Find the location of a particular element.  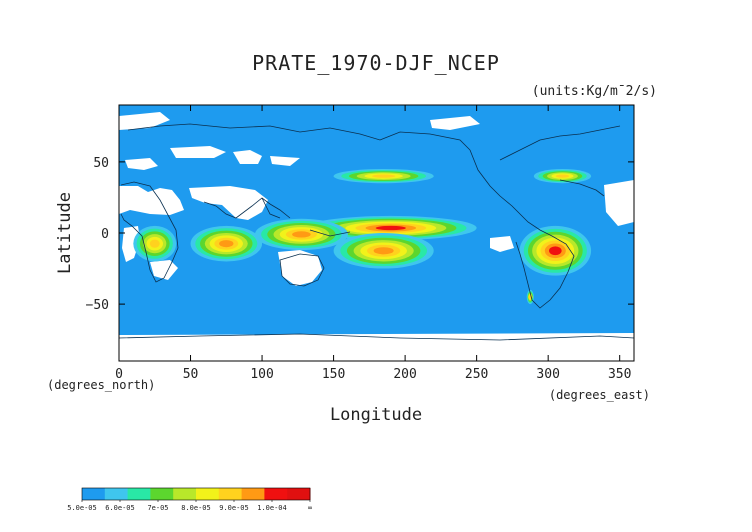

x-tick-label-50: 50 is located at coordinates (191, 374).